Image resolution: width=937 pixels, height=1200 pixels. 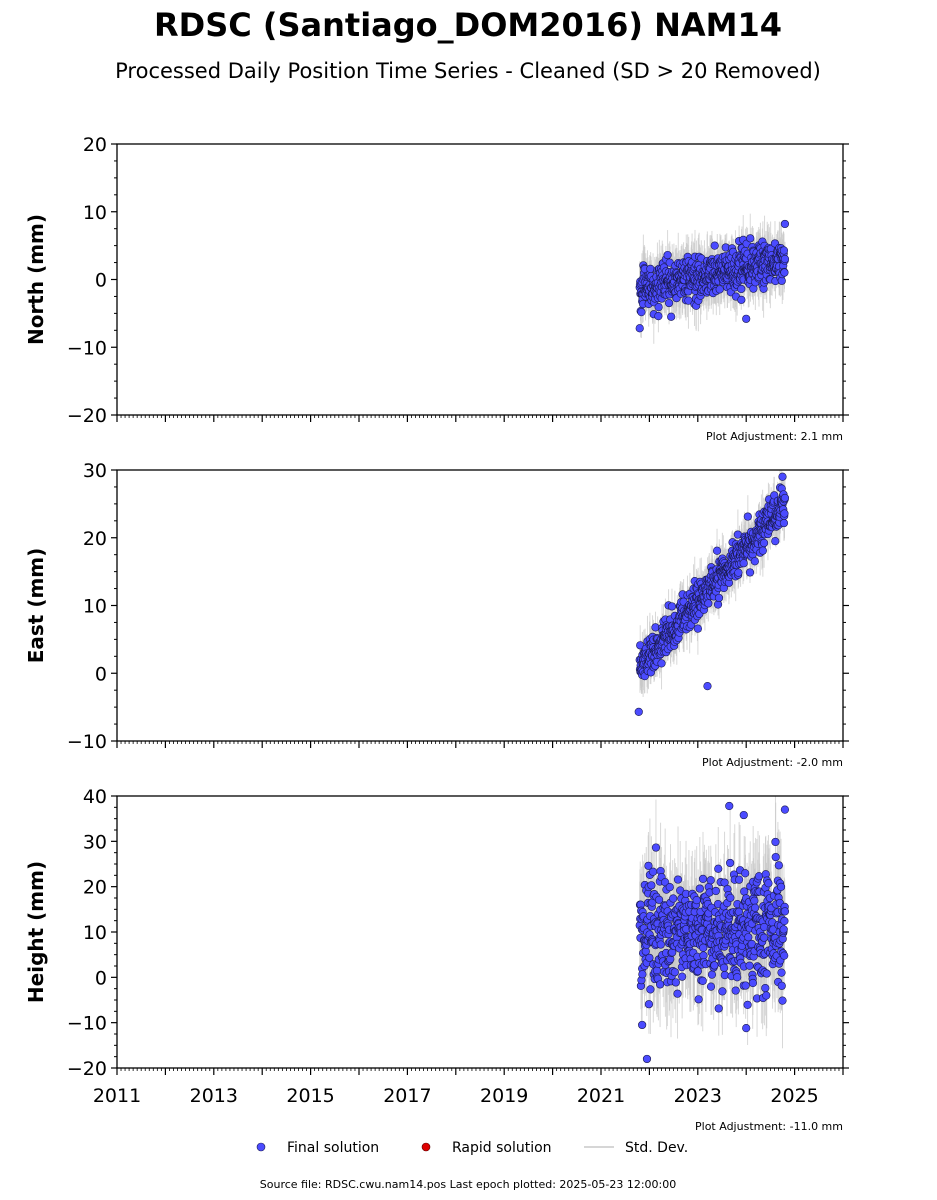 I want to click on y-tick-label: −20, so click(x=87, y=416).